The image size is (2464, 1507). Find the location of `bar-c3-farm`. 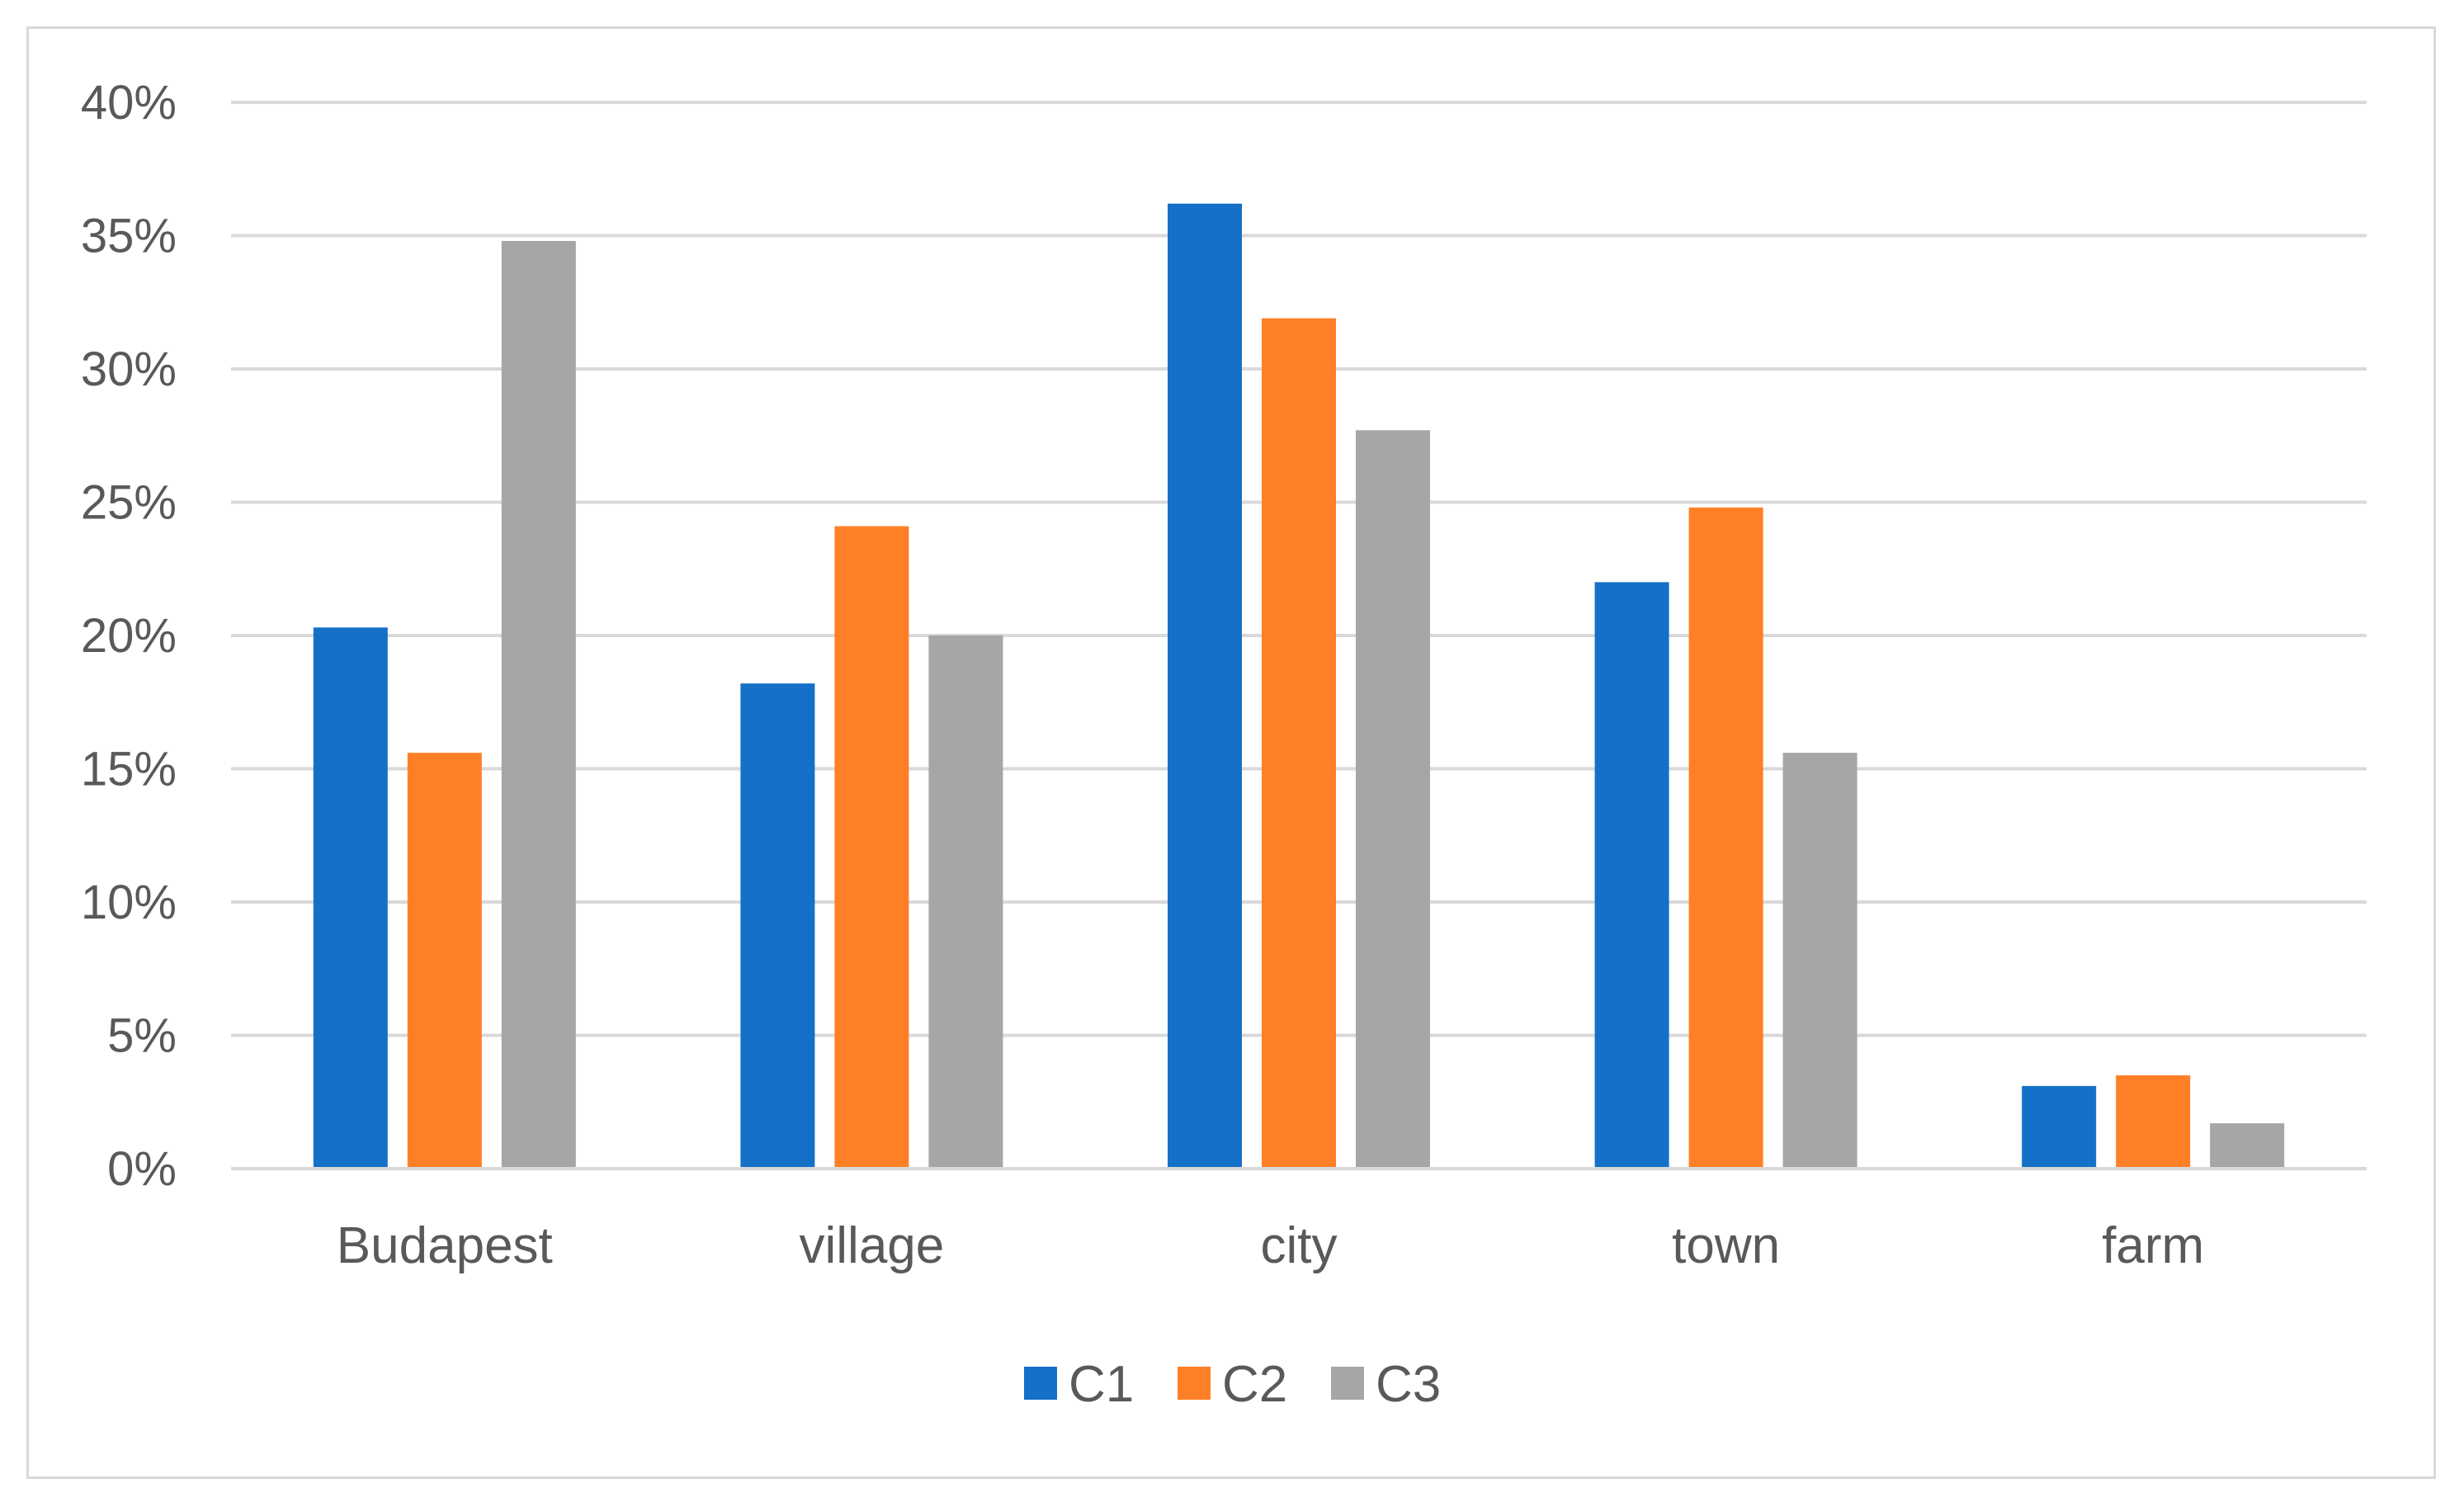

bar-c3-farm is located at coordinates (2247, 1146).